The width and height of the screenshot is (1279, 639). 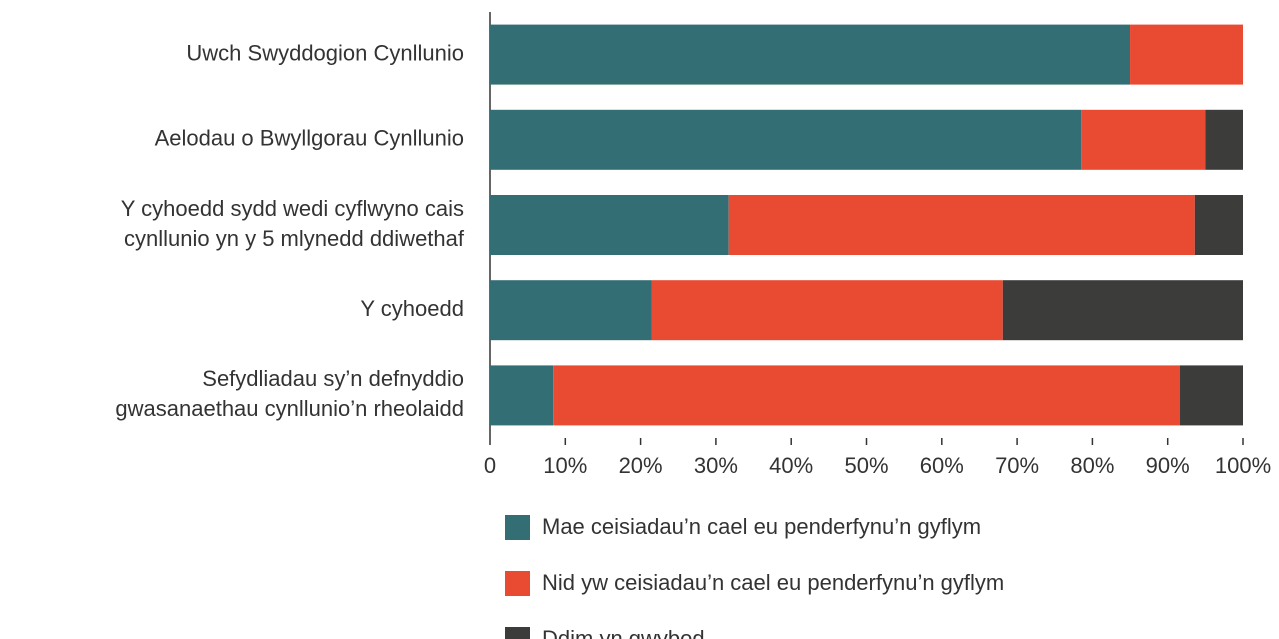 I want to click on category-label: cynllunio yn y 5 mlynedd ddiwethaf, so click(x=294, y=238).